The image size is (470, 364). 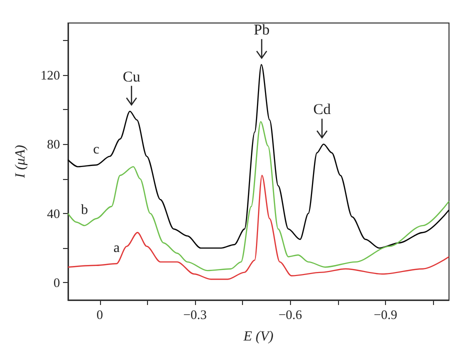 I want to click on x-tick-label: 0, so click(x=99, y=314).